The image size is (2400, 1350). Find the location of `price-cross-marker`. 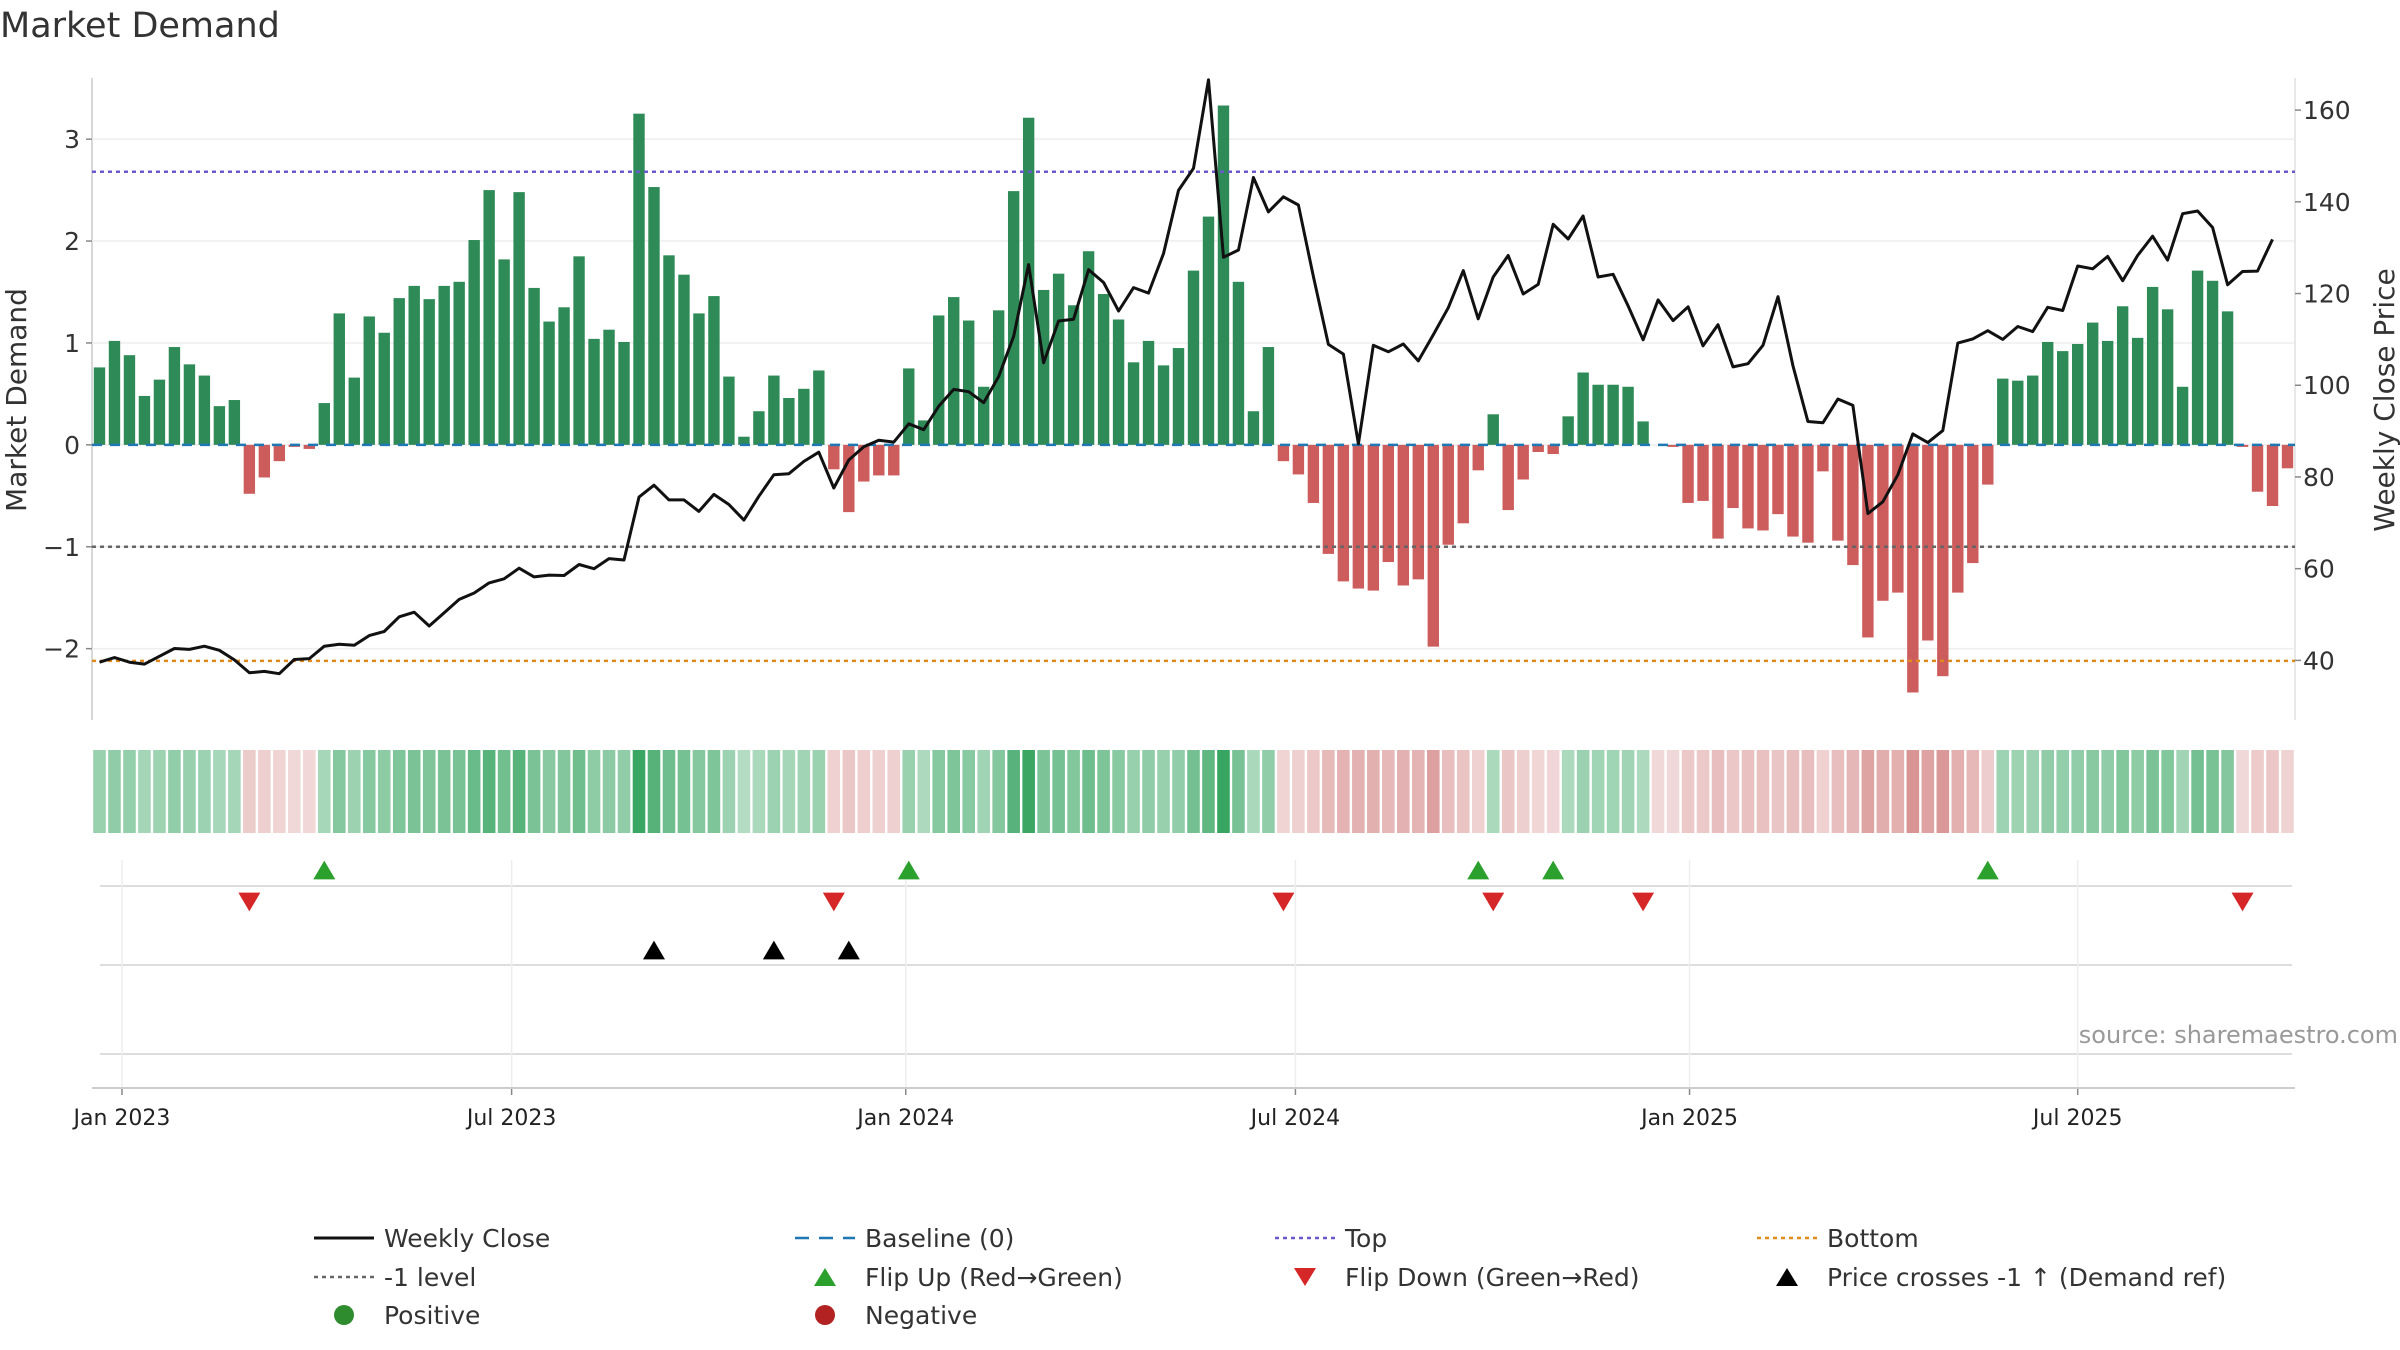

price-cross-marker is located at coordinates (848, 950).